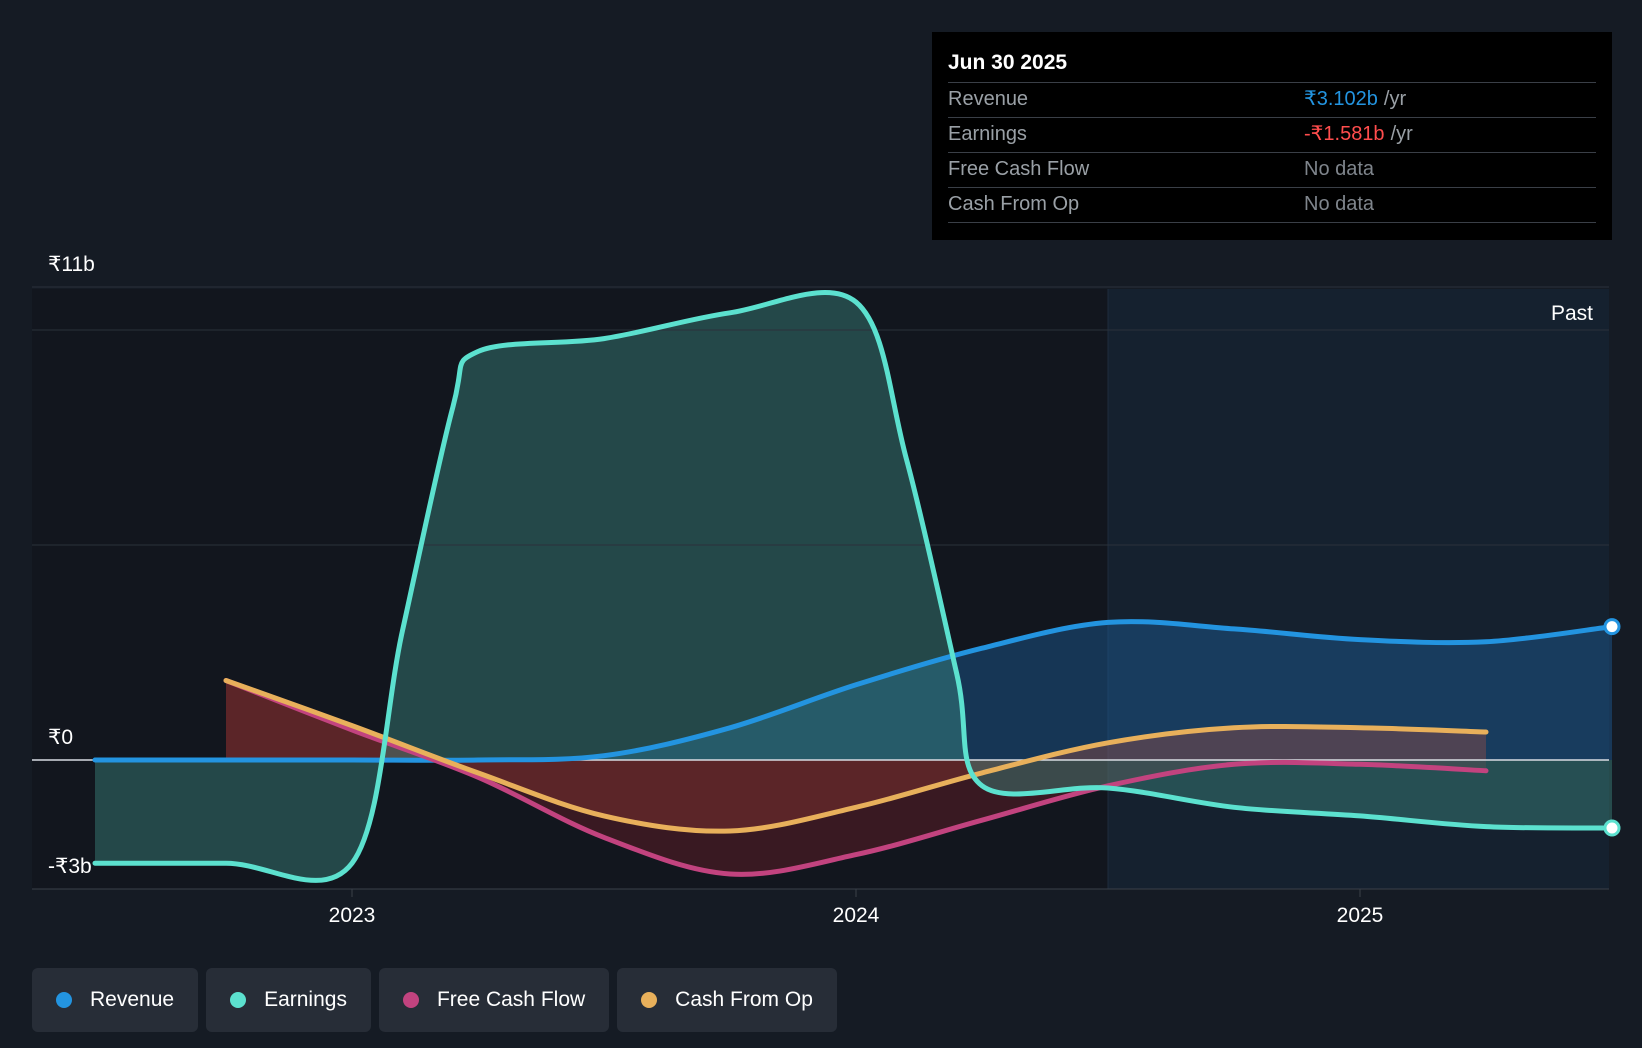 The width and height of the screenshot is (1642, 1048). Describe the element at coordinates (511, 999) in the screenshot. I see `legend-label: Free Cash Flow` at that location.